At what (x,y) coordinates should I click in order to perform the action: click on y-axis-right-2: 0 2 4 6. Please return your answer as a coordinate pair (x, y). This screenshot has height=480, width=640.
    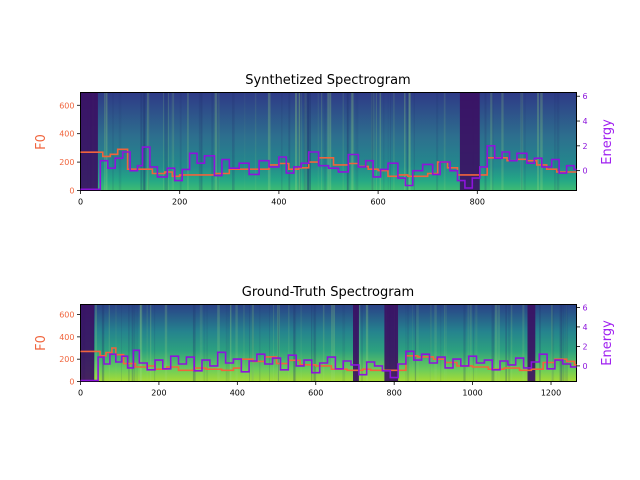
    Looking at the image, I should click on (582, 337).